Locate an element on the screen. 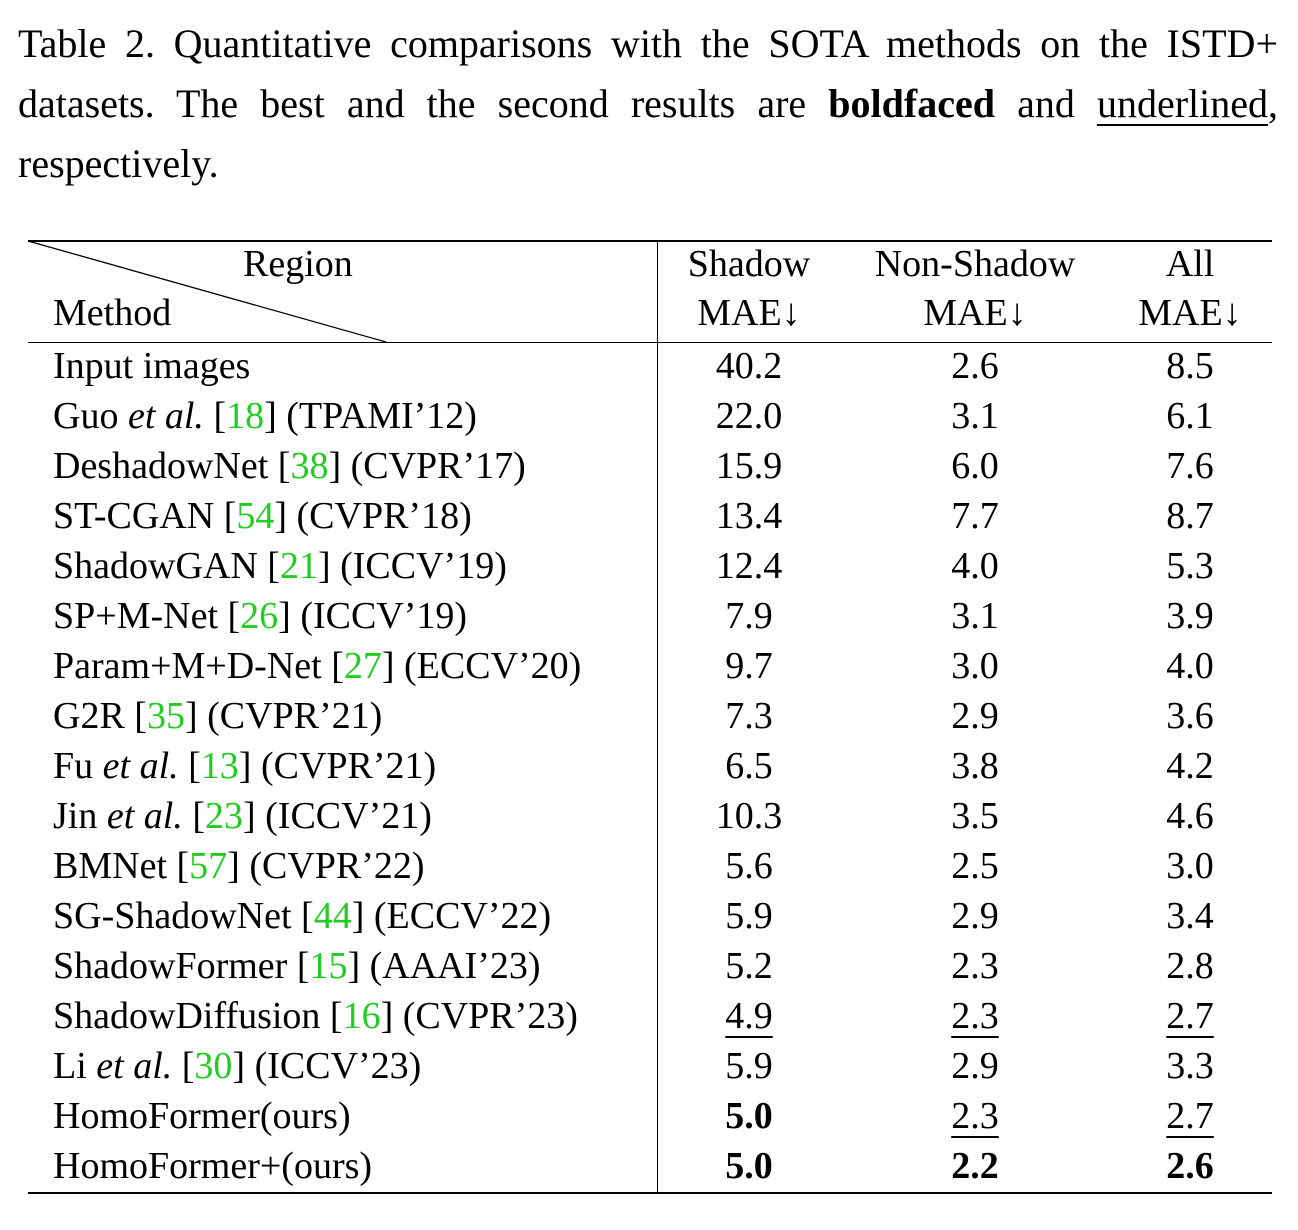  all-mae-cell: 2.7 is located at coordinates (1190, 1016).